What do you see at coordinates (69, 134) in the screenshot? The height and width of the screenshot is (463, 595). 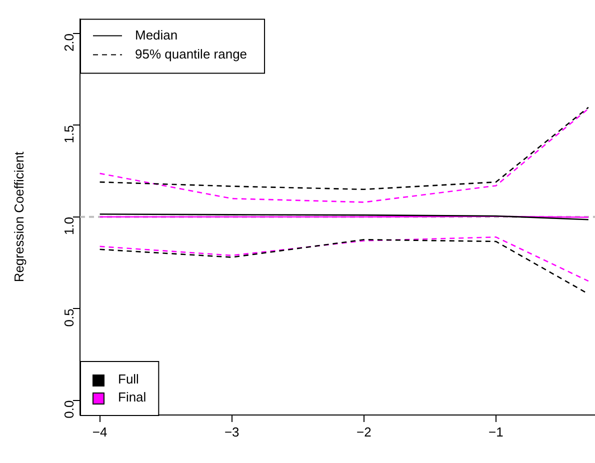 I see `y-tick-label: 1.5` at bounding box center [69, 134].